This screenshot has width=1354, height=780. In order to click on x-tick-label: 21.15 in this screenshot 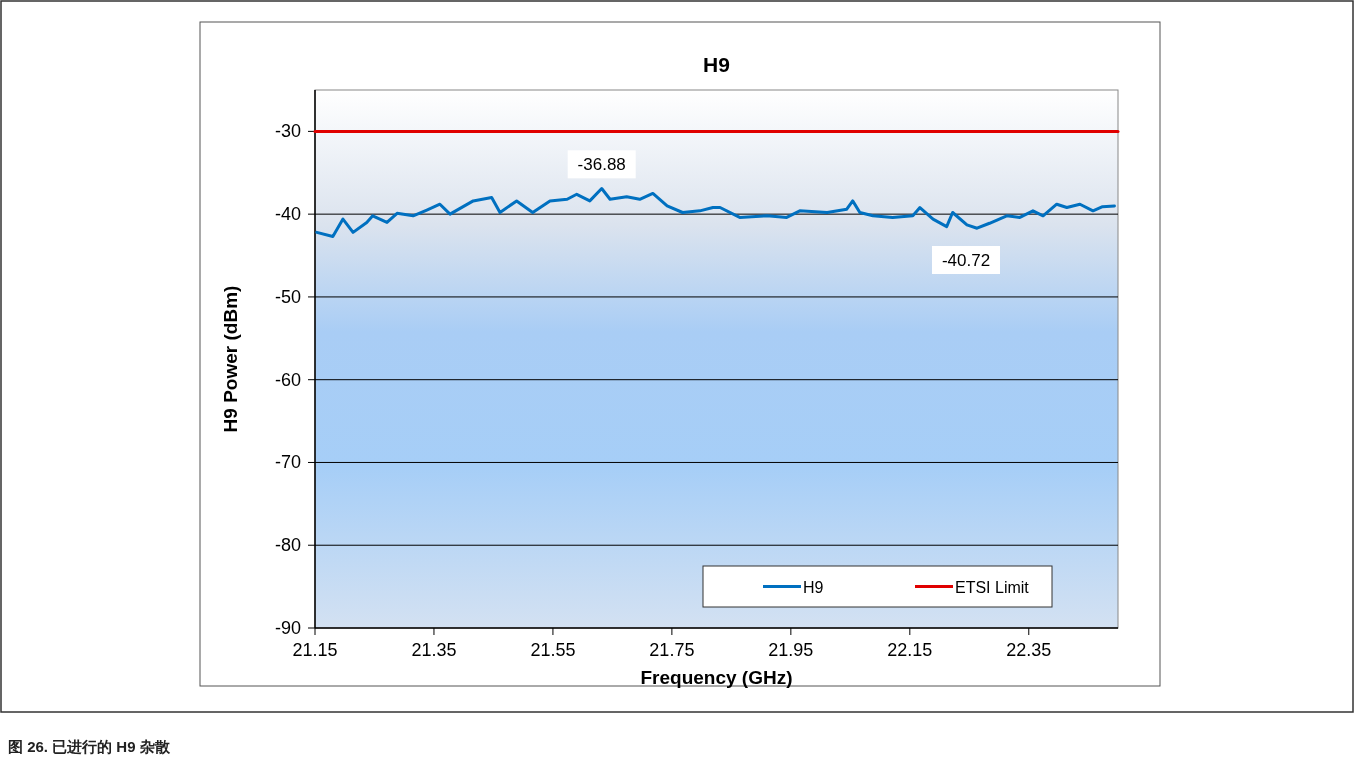, I will do `click(315, 650)`.